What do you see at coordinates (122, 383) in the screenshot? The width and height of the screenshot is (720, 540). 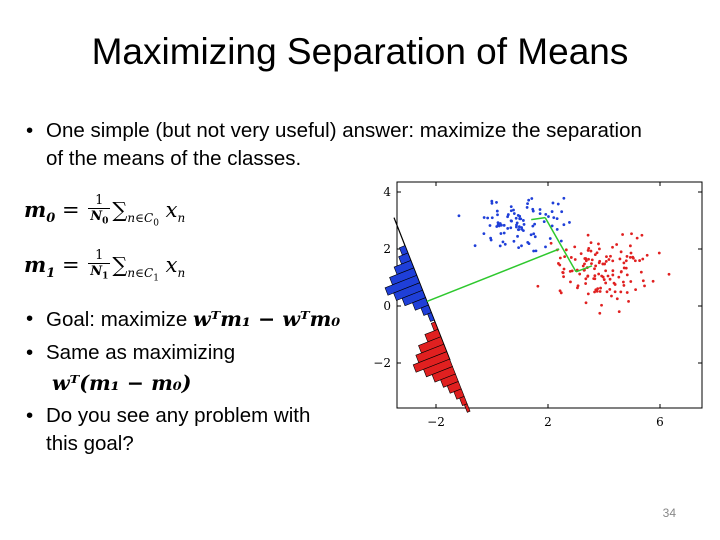 I see `bullet-3-expr: wᵀ(m₁ − m₀)` at bounding box center [122, 383].